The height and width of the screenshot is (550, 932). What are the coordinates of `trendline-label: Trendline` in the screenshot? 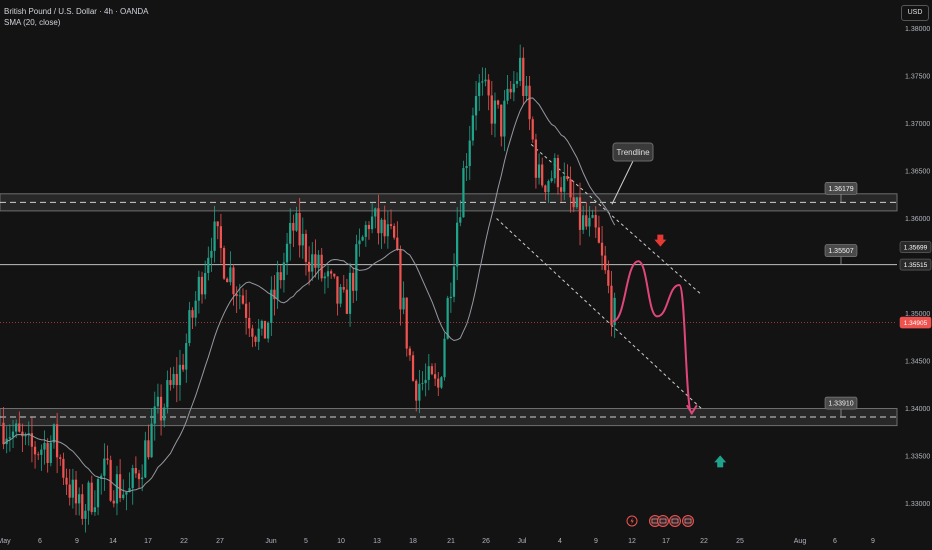 It's located at (633, 152).